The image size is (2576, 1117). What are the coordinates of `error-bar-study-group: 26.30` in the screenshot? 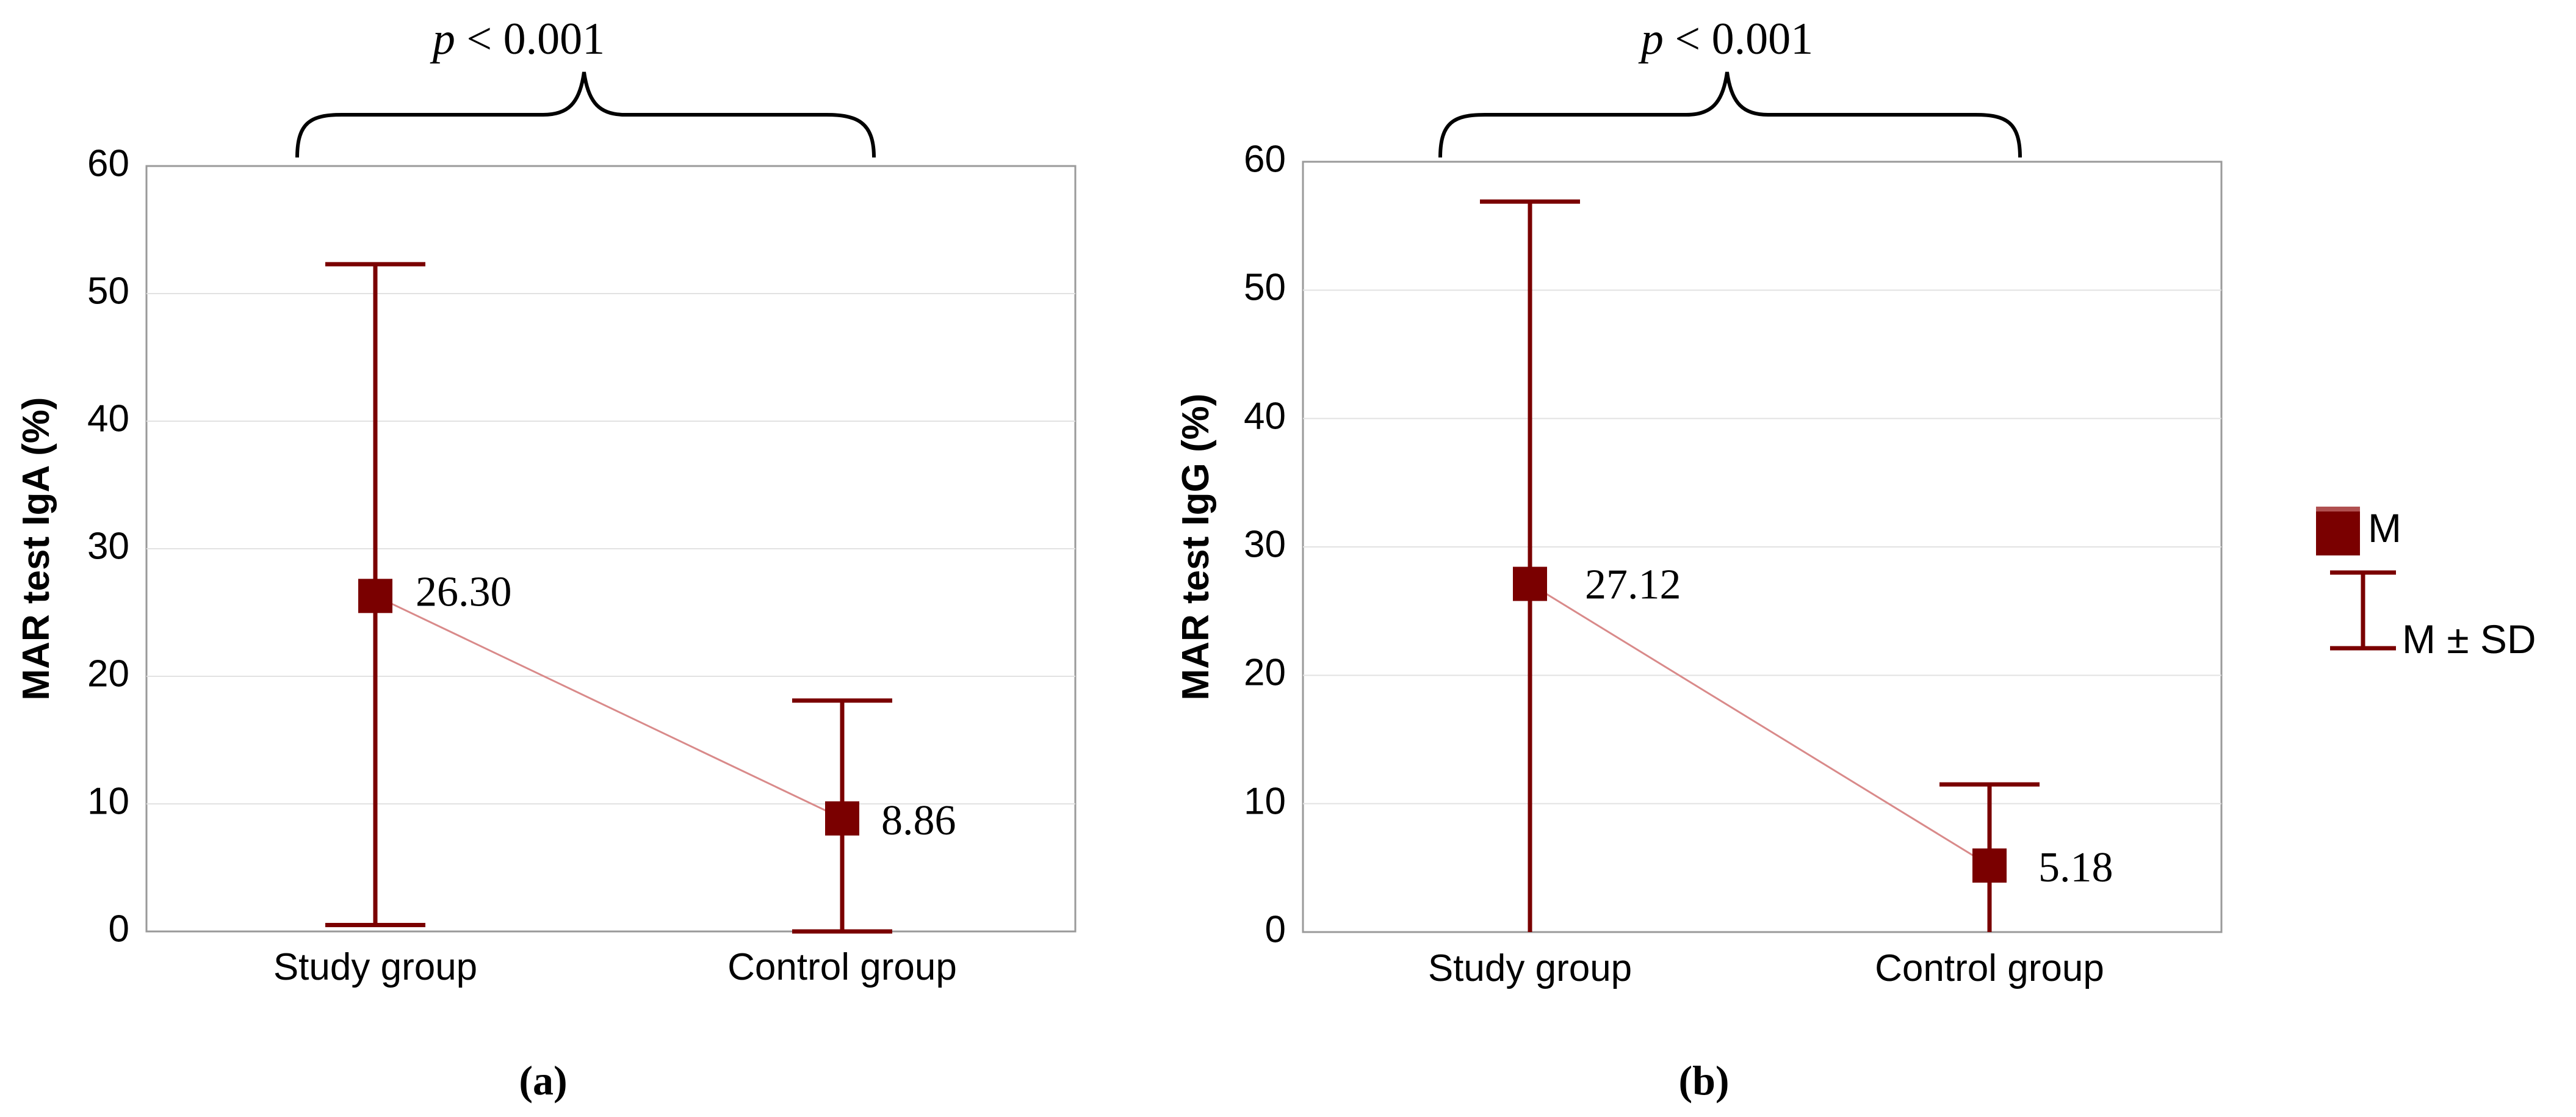 It's located at (418, 595).